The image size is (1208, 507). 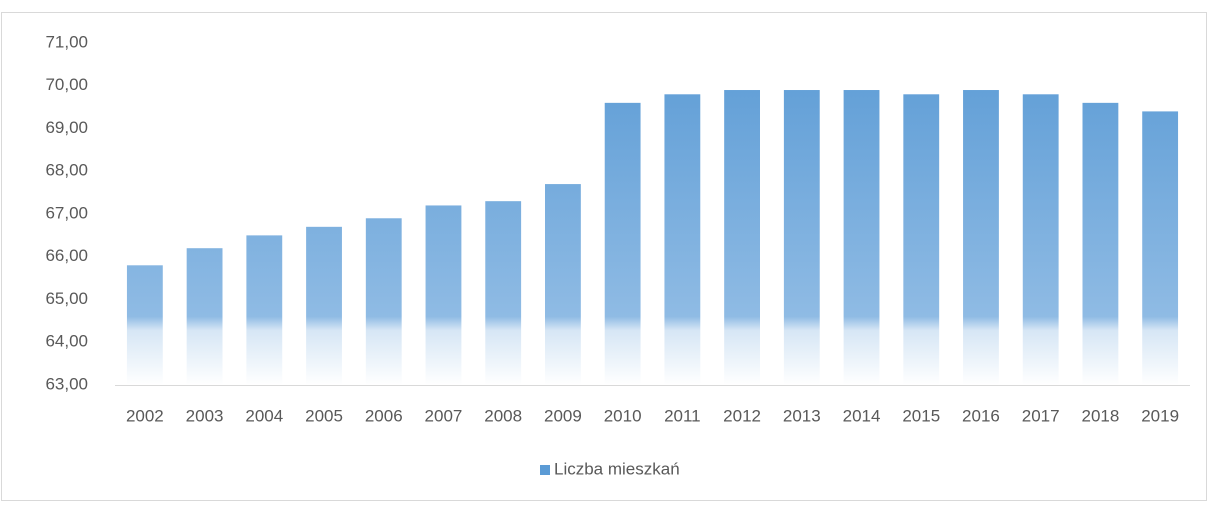 What do you see at coordinates (66, 255) in the screenshot?
I see `y-tick-label: 66,00` at bounding box center [66, 255].